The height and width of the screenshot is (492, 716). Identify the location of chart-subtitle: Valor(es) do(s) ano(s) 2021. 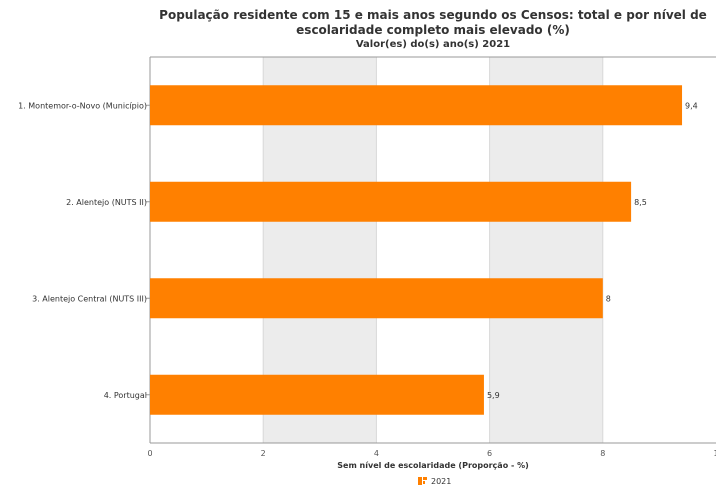
(433, 44).